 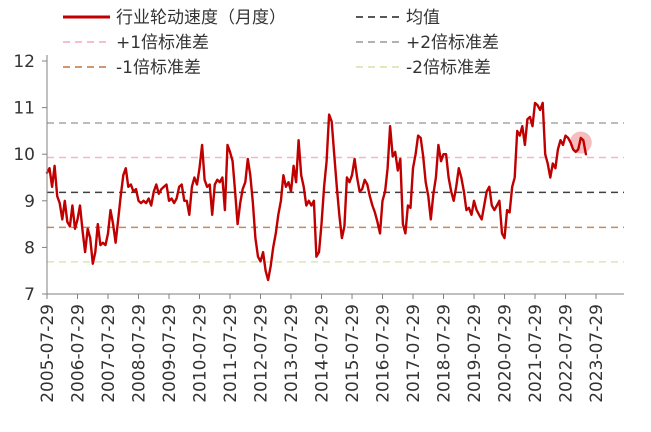 I want to click on x-tick-label: 2008-07-29, so click(x=140, y=353).